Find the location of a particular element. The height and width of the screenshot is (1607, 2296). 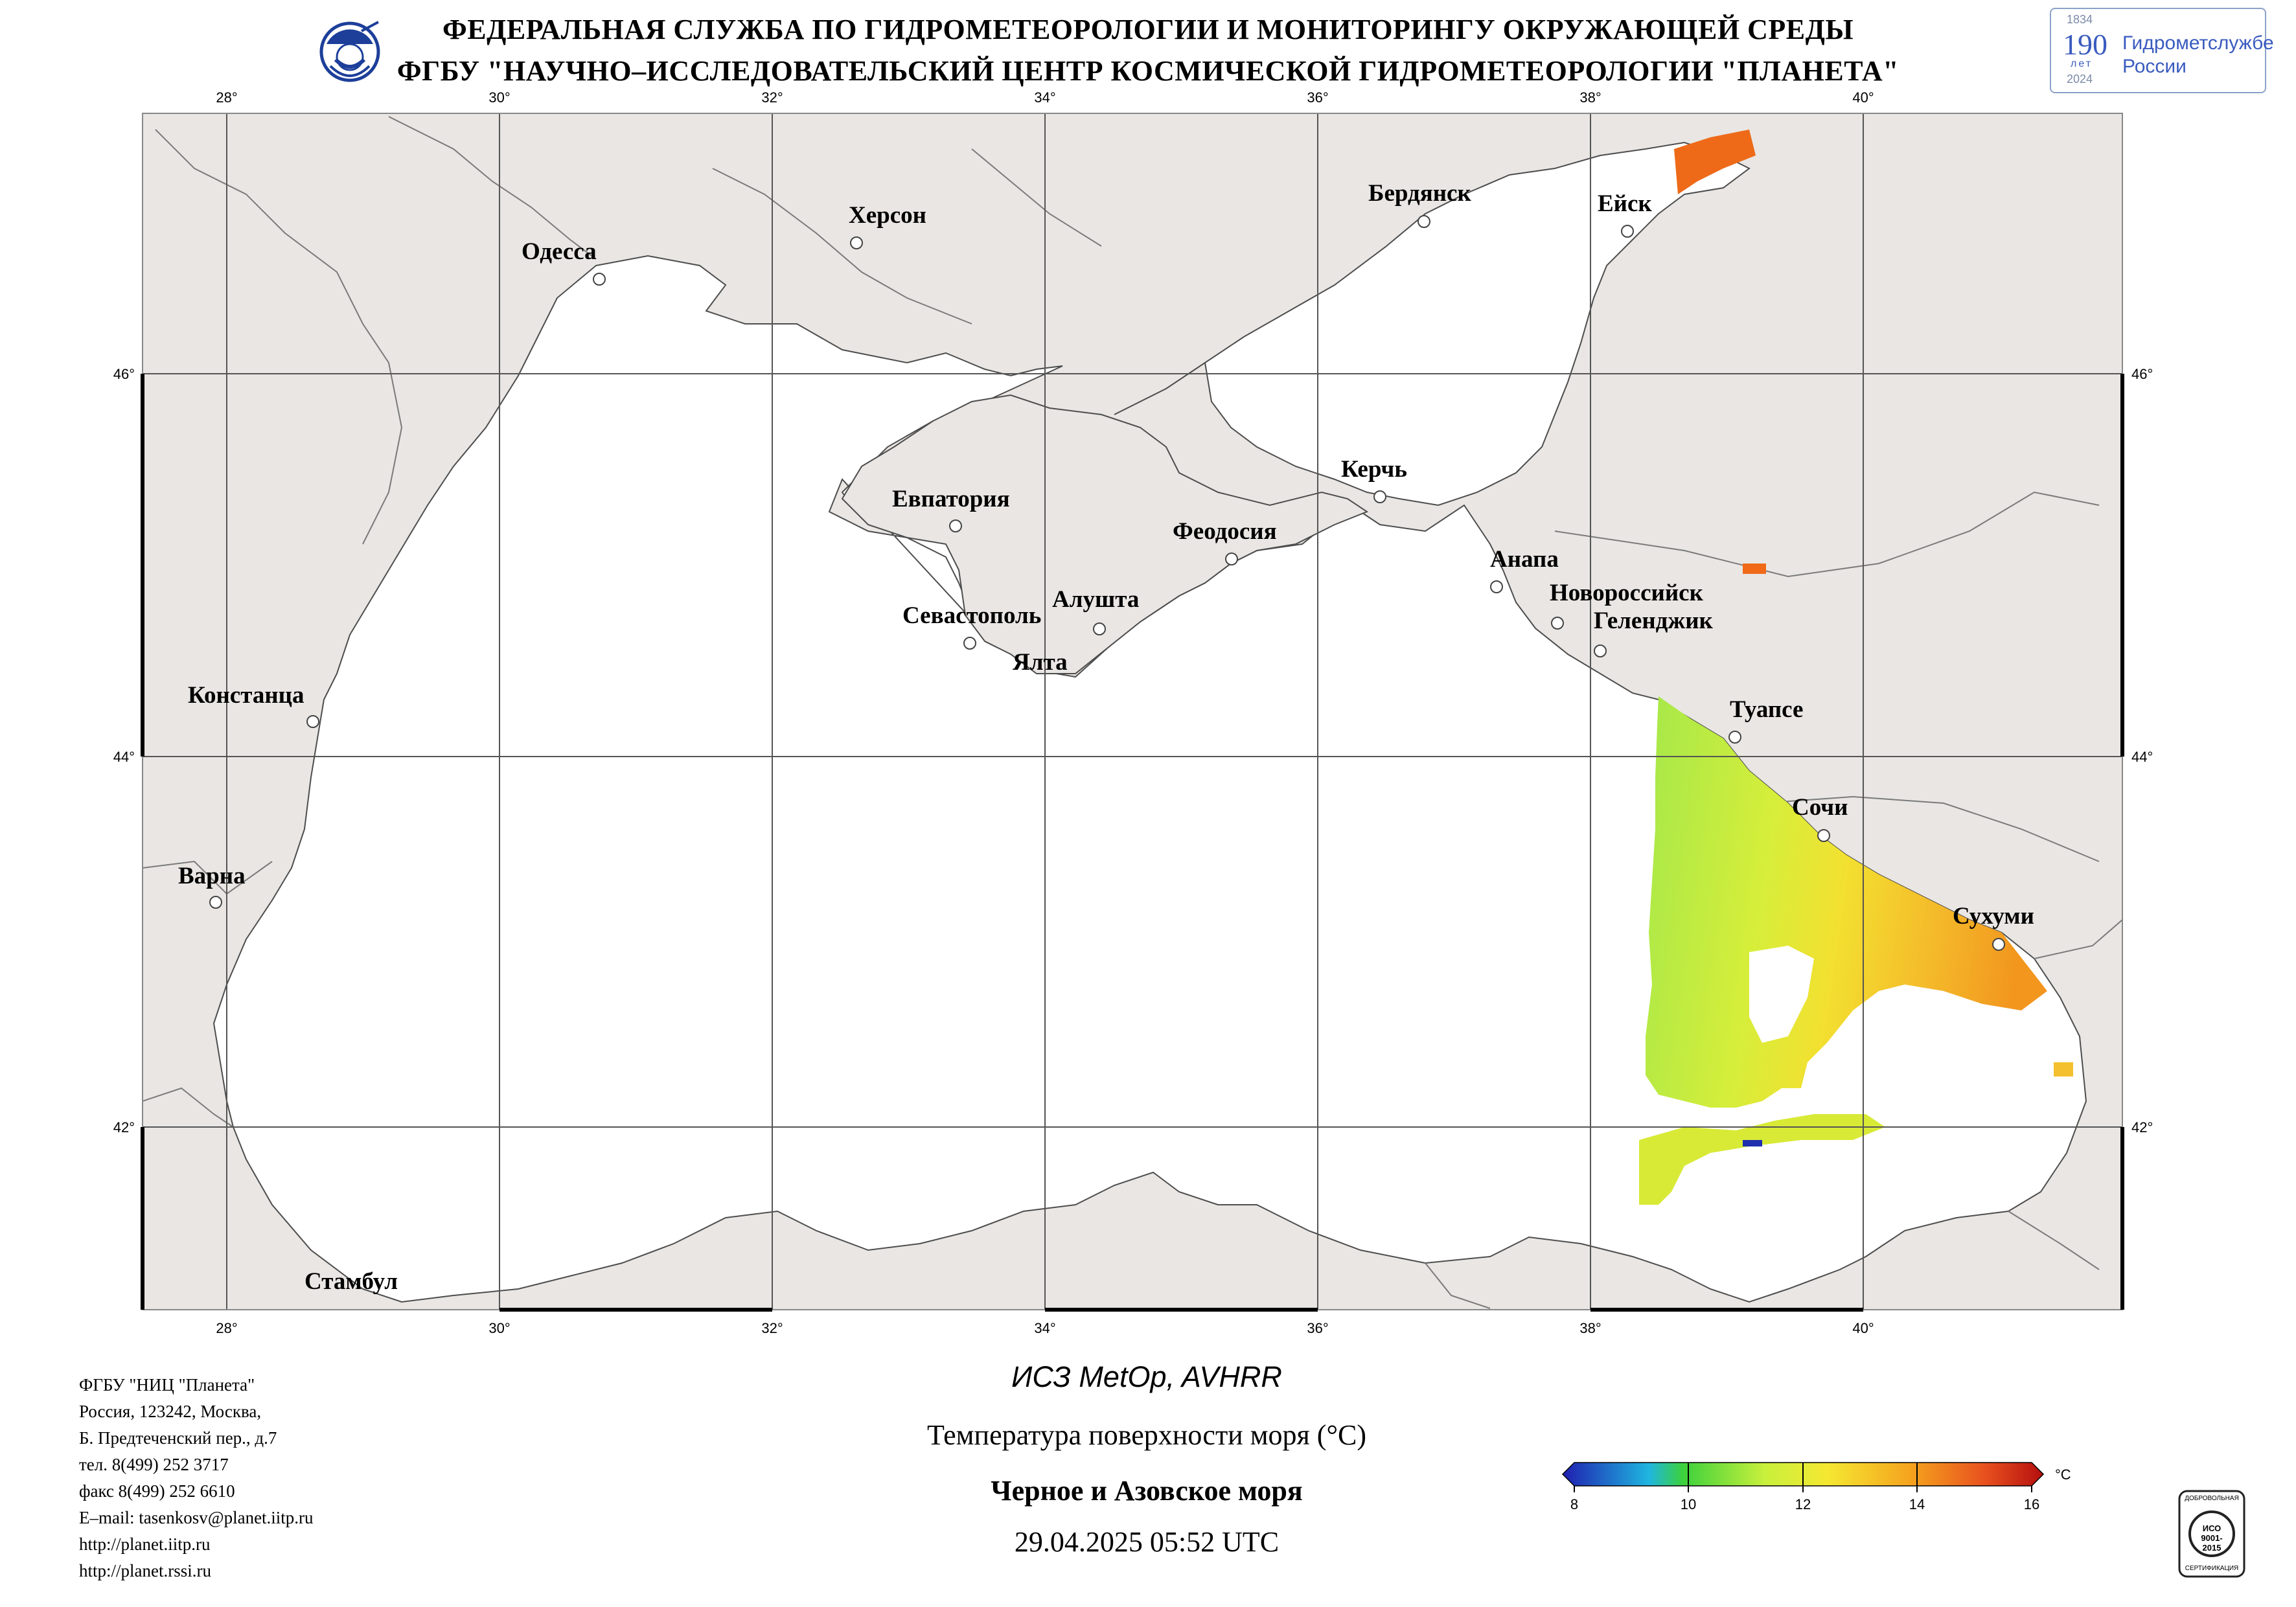

anniversary-text-2: России is located at coordinates (2154, 66).